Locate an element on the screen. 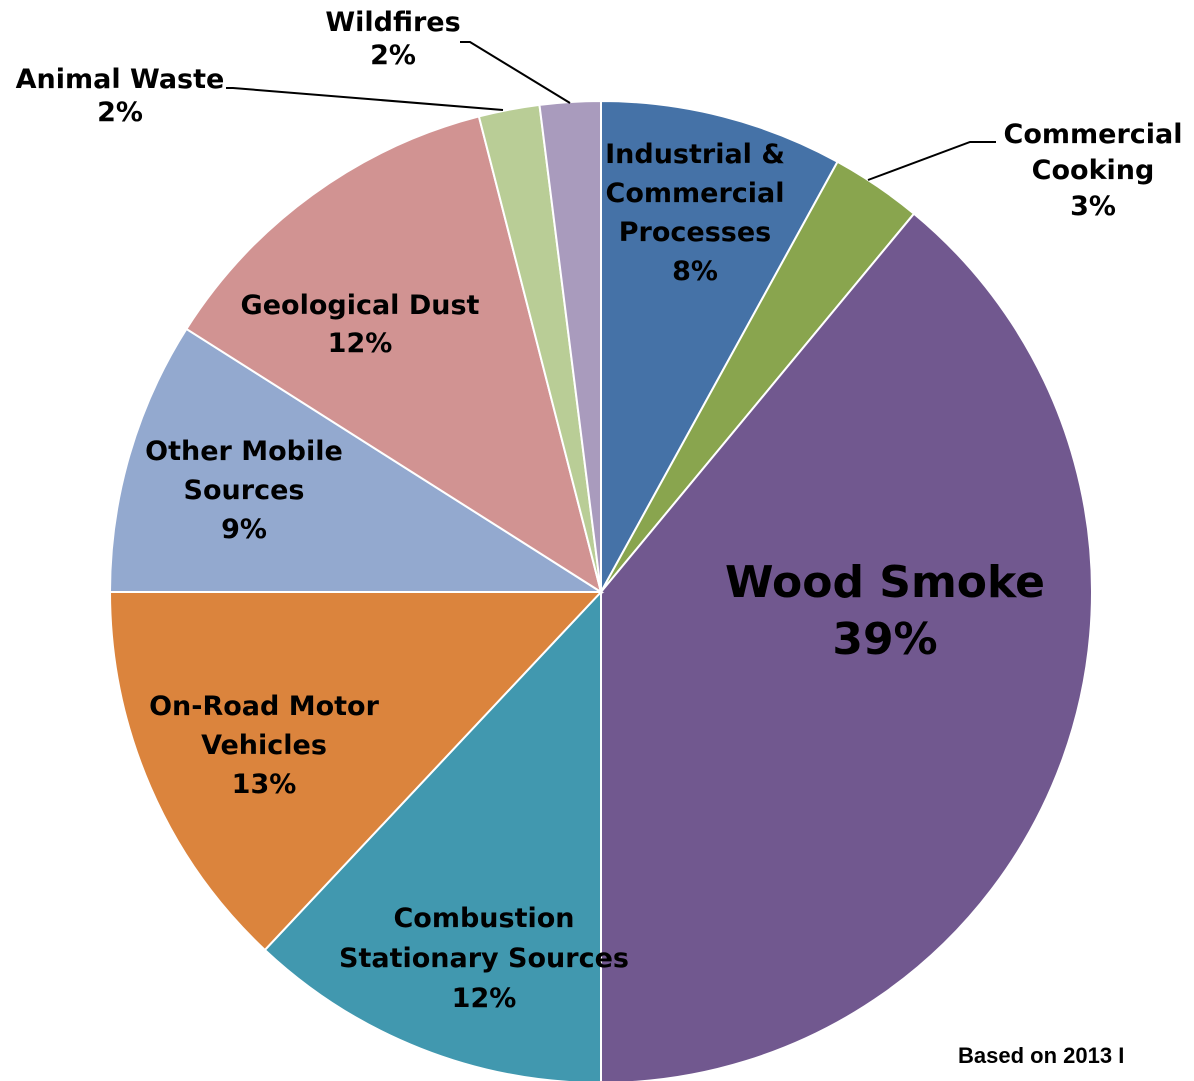  slice-label-line: On-Road Motor is located at coordinates (264, 706).